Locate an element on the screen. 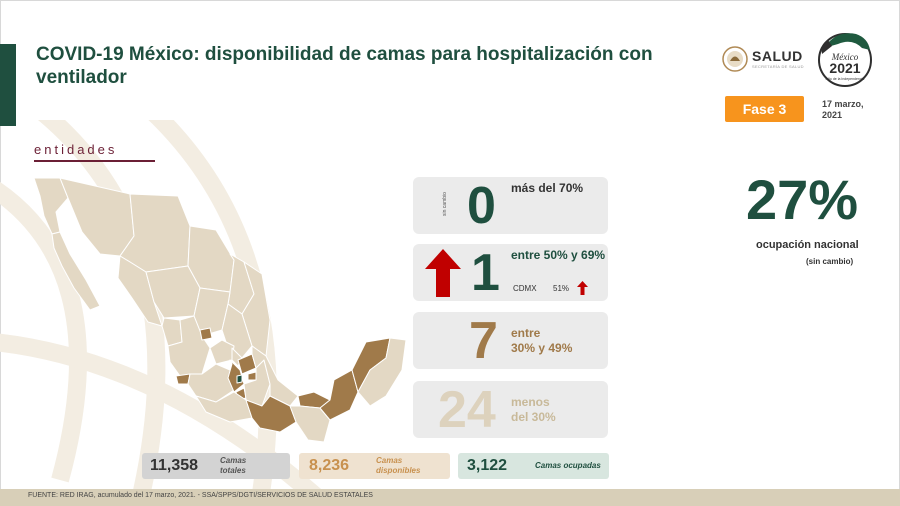 The height and width of the screenshot is (506, 900). label-50-69: entre 50% y 69% is located at coordinates (558, 255).